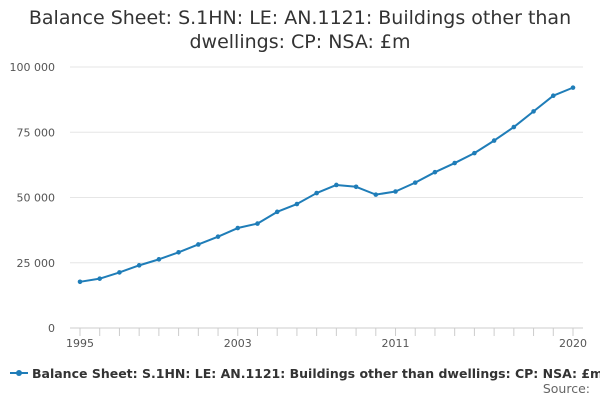 The width and height of the screenshot is (600, 400). Describe the element at coordinates (36, 132) in the screenshot. I see `y-tick-label: 75 000` at that location.